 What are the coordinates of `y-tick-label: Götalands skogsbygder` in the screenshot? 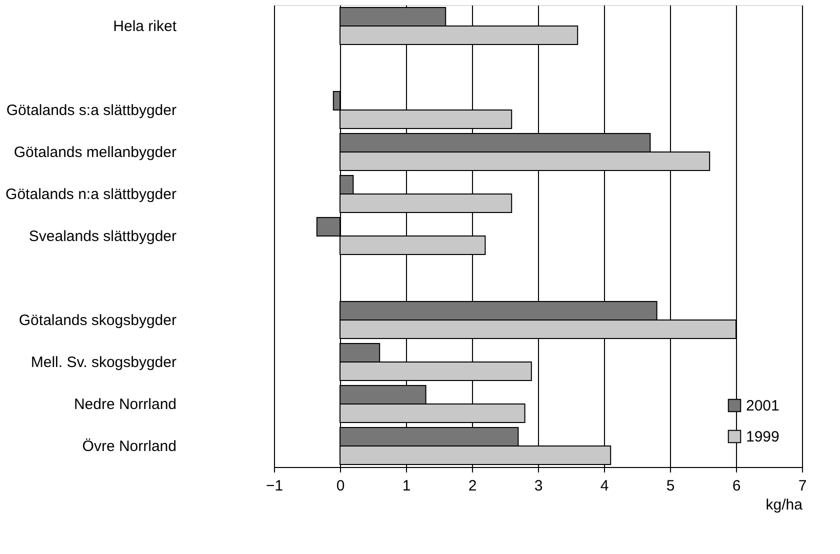 It's located at (97, 320).